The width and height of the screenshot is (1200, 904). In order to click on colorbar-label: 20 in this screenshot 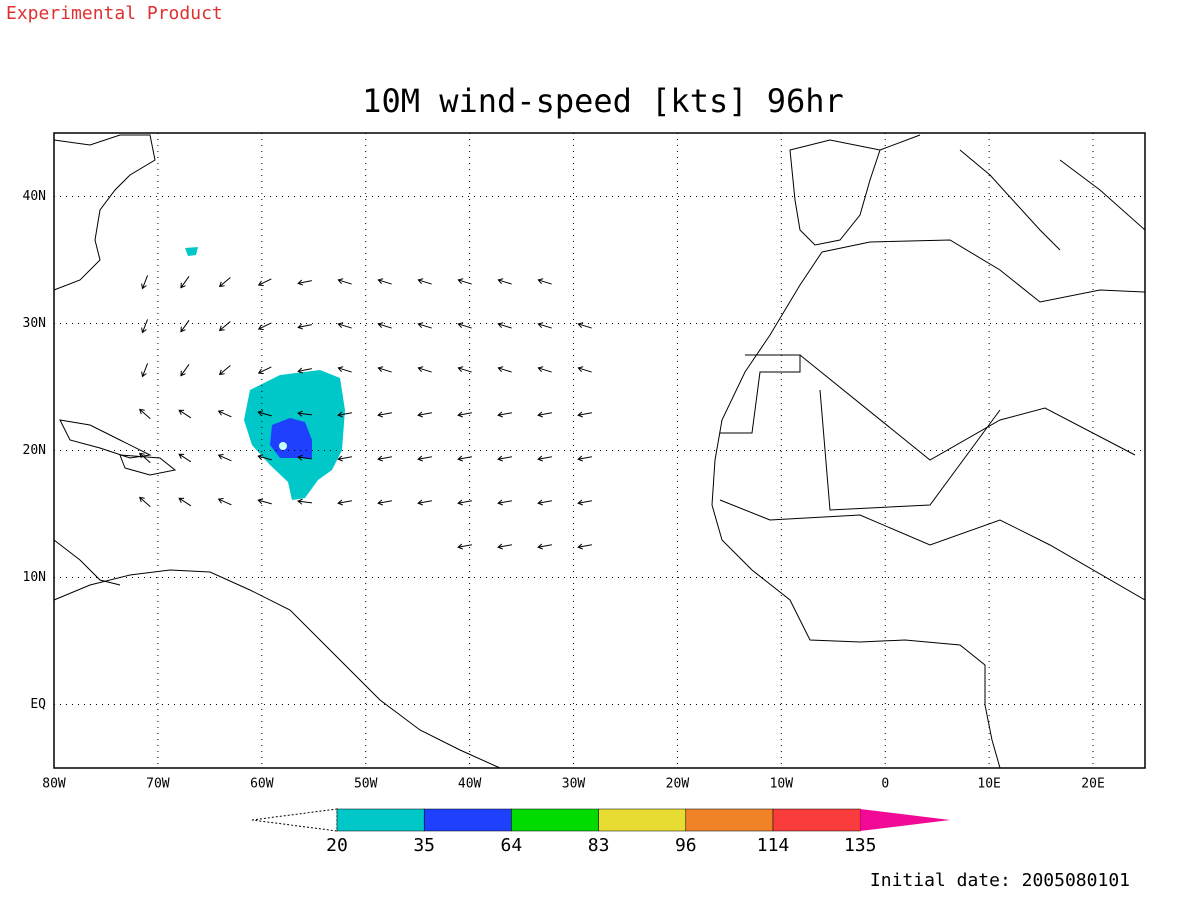, I will do `click(337, 845)`.